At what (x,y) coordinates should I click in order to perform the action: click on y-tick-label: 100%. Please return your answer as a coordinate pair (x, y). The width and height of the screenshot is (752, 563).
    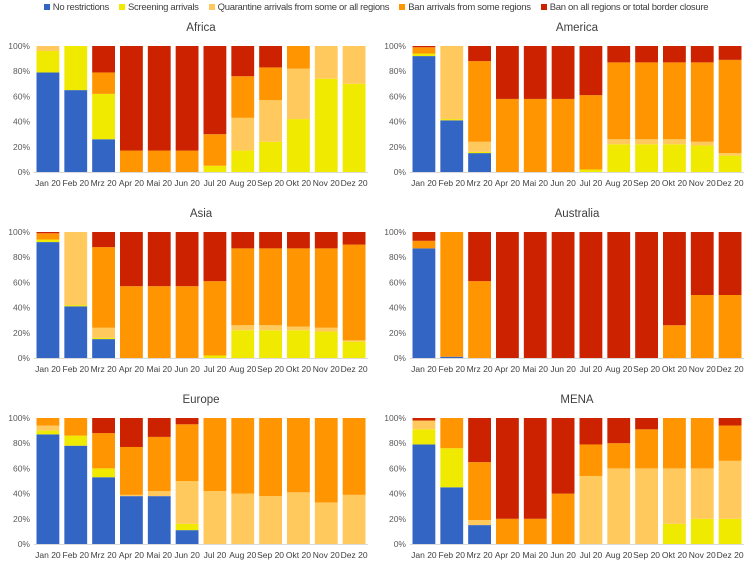
    Looking at the image, I should click on (395, 46).